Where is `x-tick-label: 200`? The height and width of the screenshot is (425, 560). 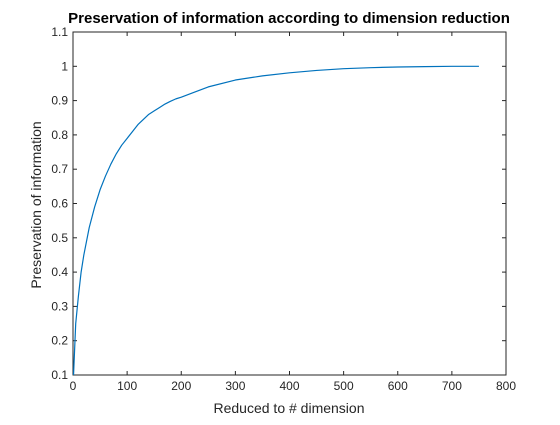
x-tick-label: 200 is located at coordinates (181, 386).